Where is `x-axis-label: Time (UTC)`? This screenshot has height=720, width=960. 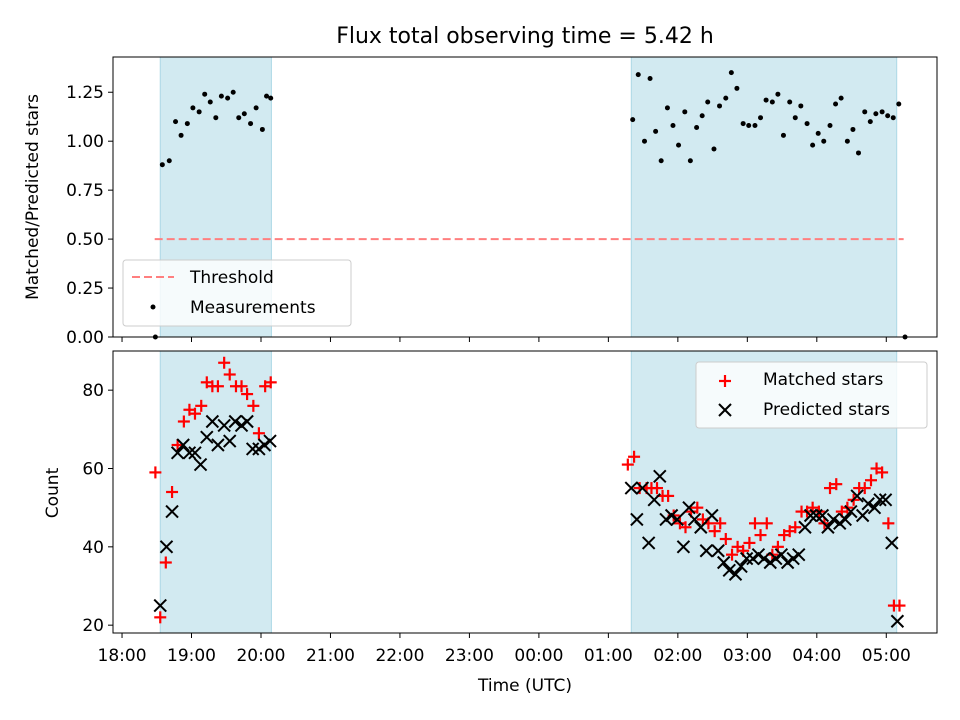 x-axis-label: Time (UTC) is located at coordinates (524, 686).